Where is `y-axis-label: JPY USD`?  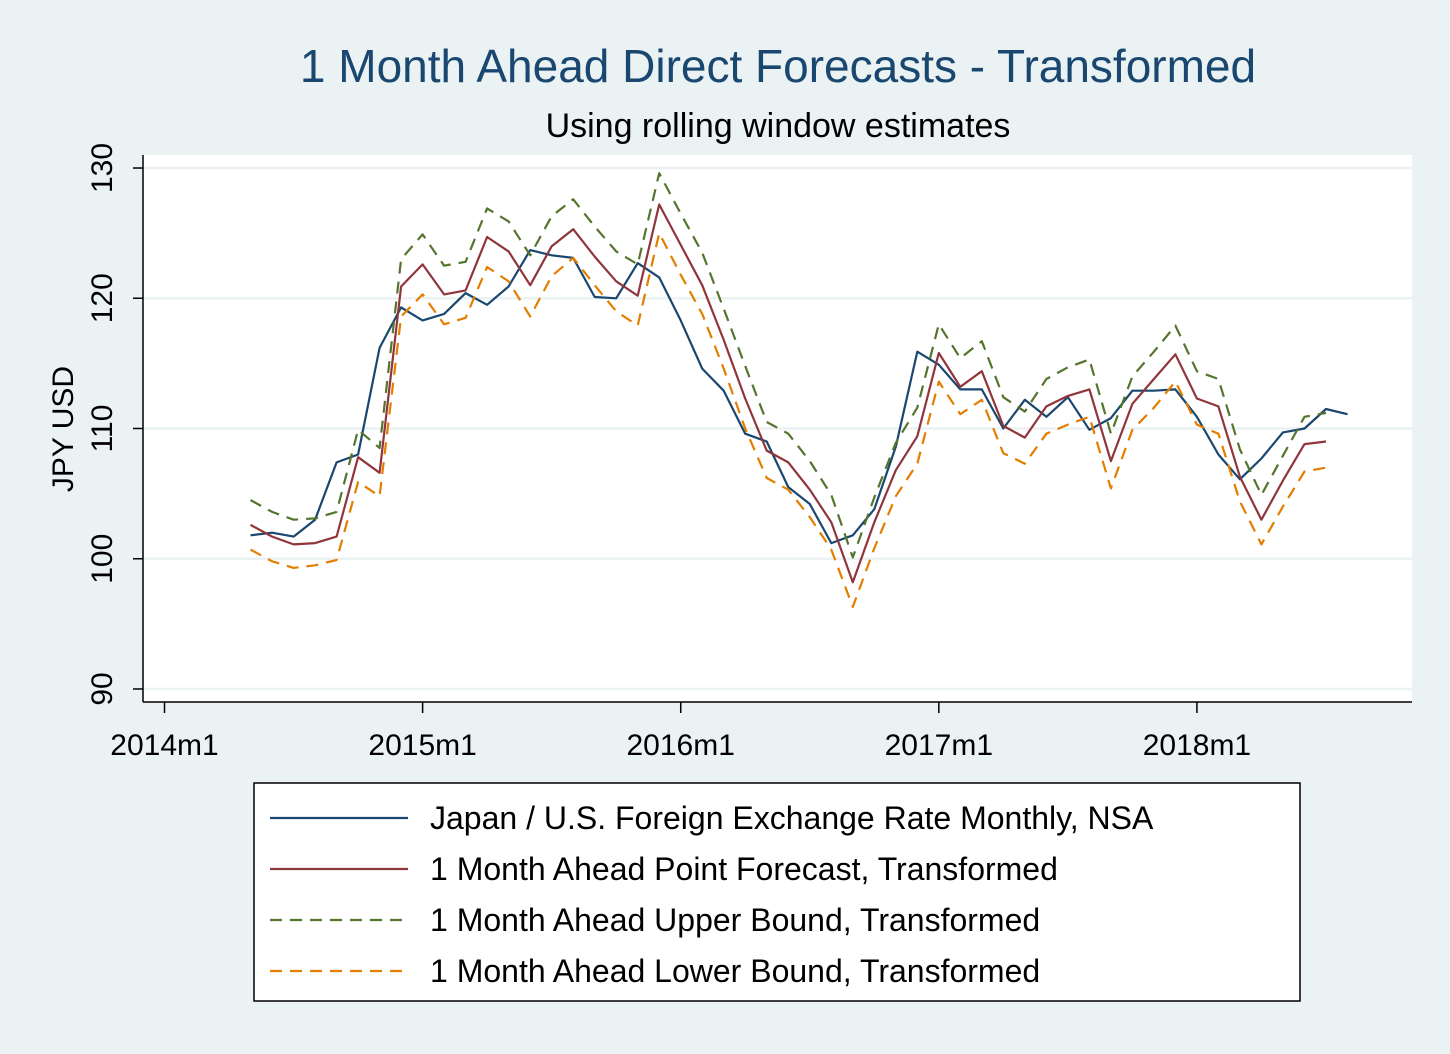
y-axis-label: JPY USD is located at coordinates (63, 429).